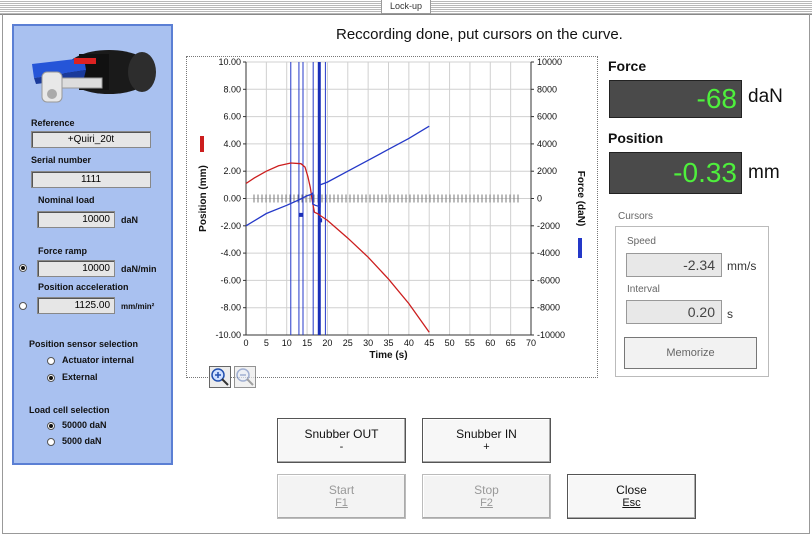 The width and height of the screenshot is (812, 535). Describe the element at coordinates (675, 99) in the screenshot. I see `force-display: -68` at that location.